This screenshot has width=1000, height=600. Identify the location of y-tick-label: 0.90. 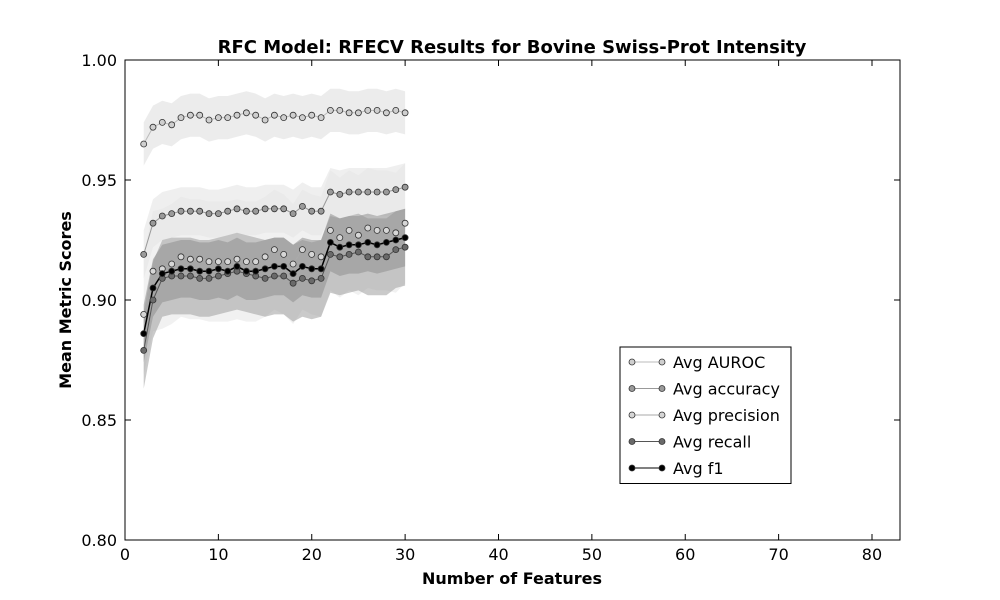
(99, 300).